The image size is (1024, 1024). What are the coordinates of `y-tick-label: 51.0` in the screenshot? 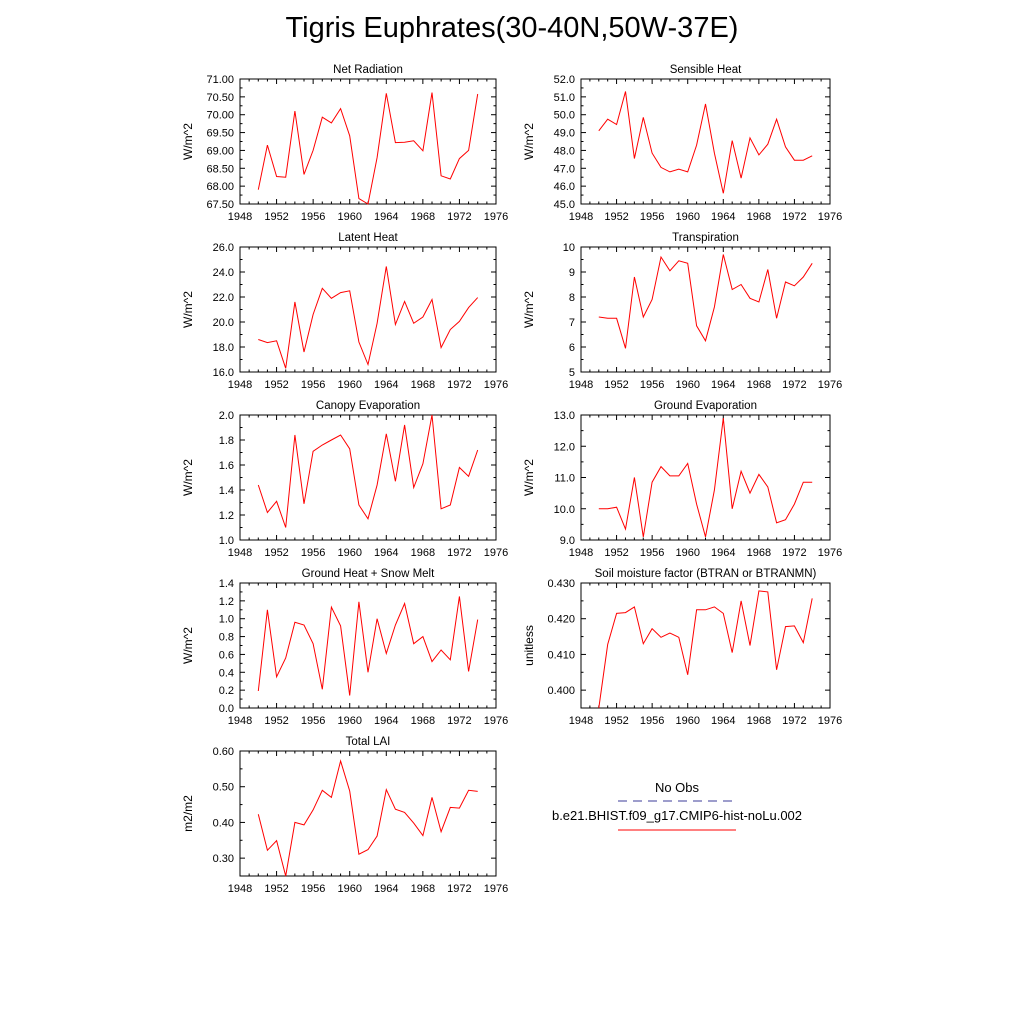 It's located at (564, 98).